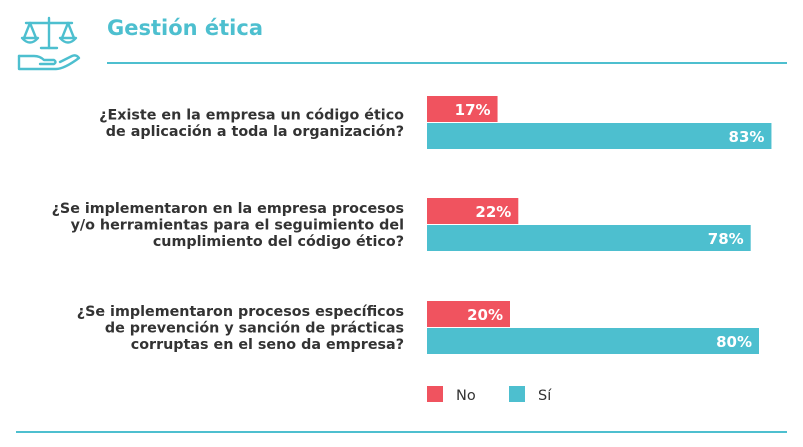 The width and height of the screenshot is (803, 447). Describe the element at coordinates (185, 28) in the screenshot. I see `page-title: Gestión ética` at that location.